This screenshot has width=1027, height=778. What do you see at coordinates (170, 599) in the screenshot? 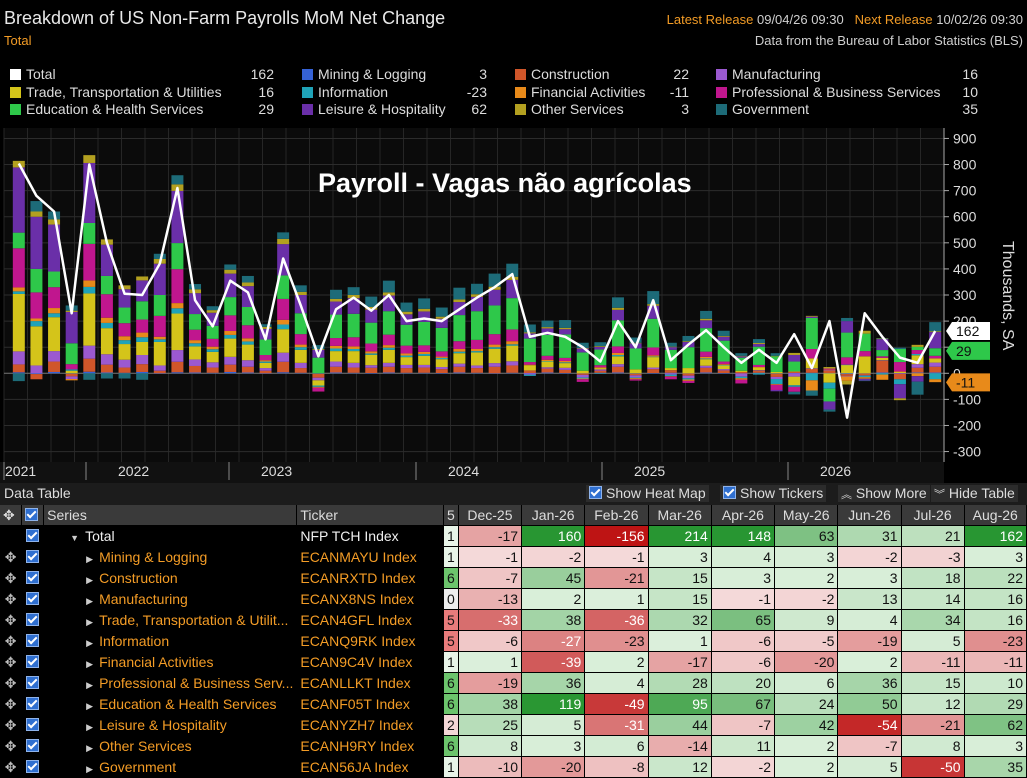
I see `series-cell: ▶ Manufacturing` at bounding box center [170, 599].